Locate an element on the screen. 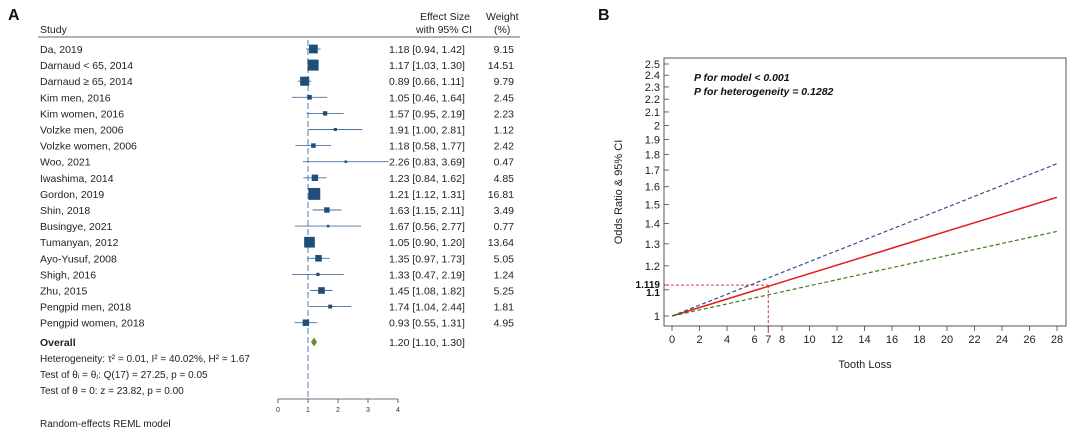 The image size is (1080, 435). study-ci-text: 2.26 [0.83, 3.69] is located at coordinates (427, 163).